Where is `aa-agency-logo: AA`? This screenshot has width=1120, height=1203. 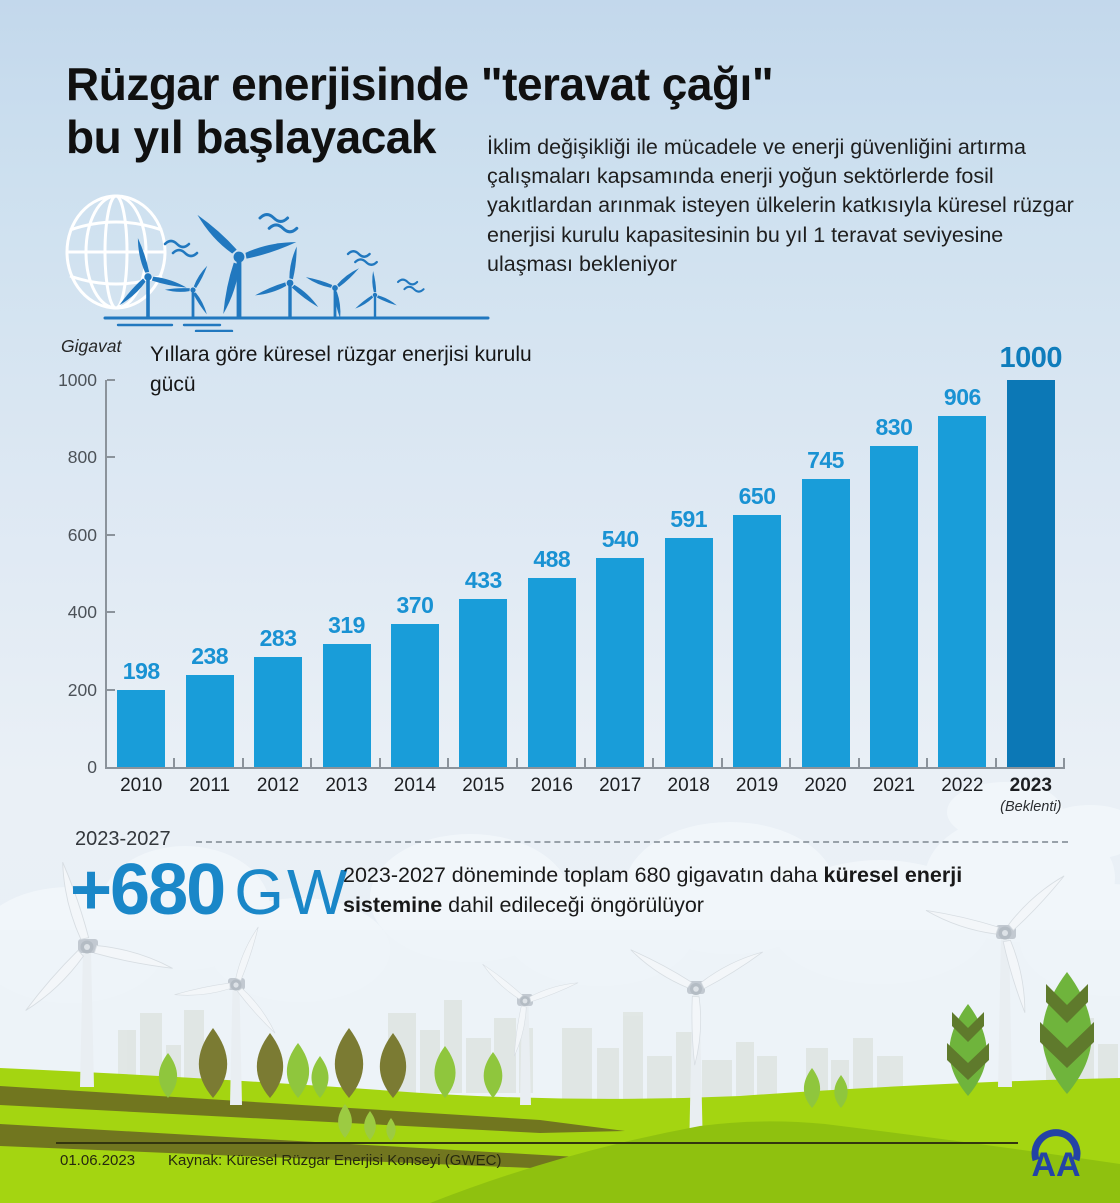
aa-agency-logo: AA is located at coordinates (1056, 1156).